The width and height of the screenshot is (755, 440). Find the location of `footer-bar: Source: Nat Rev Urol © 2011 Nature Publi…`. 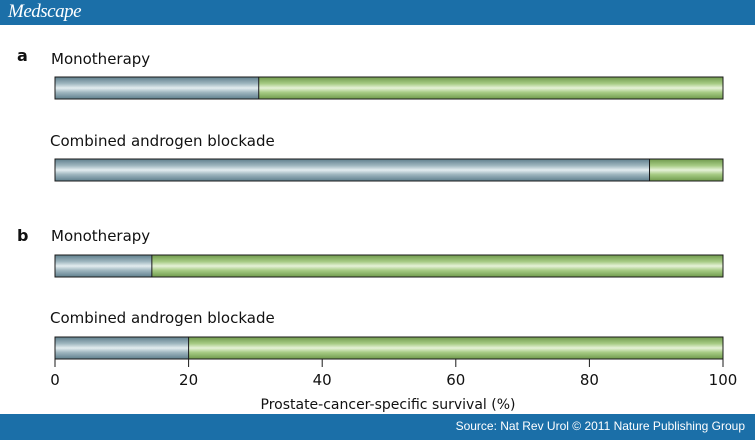

footer-bar: Source: Nat Rev Urol © 2011 Nature Publi… is located at coordinates (377, 427).